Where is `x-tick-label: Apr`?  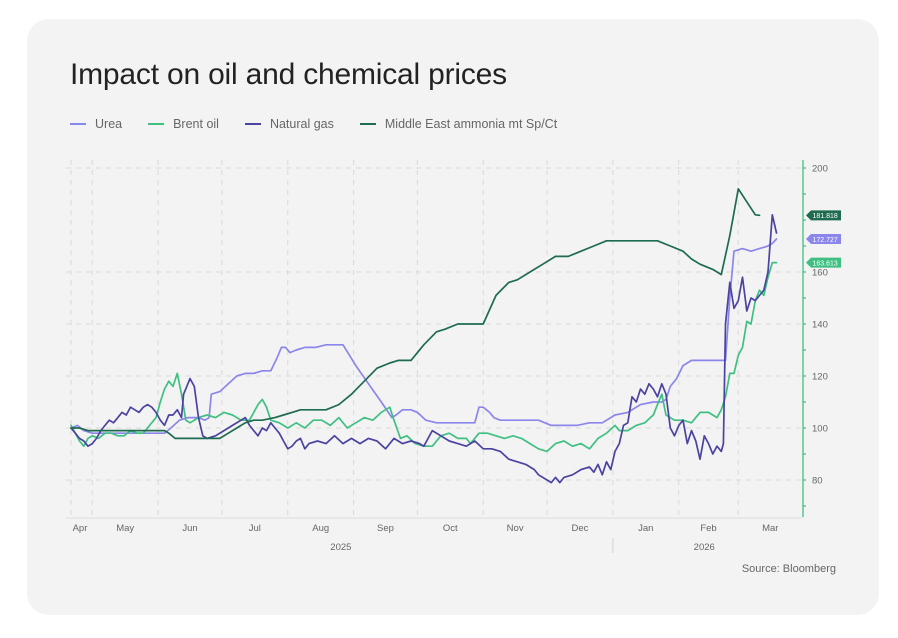
x-tick-label: Apr is located at coordinates (80, 528).